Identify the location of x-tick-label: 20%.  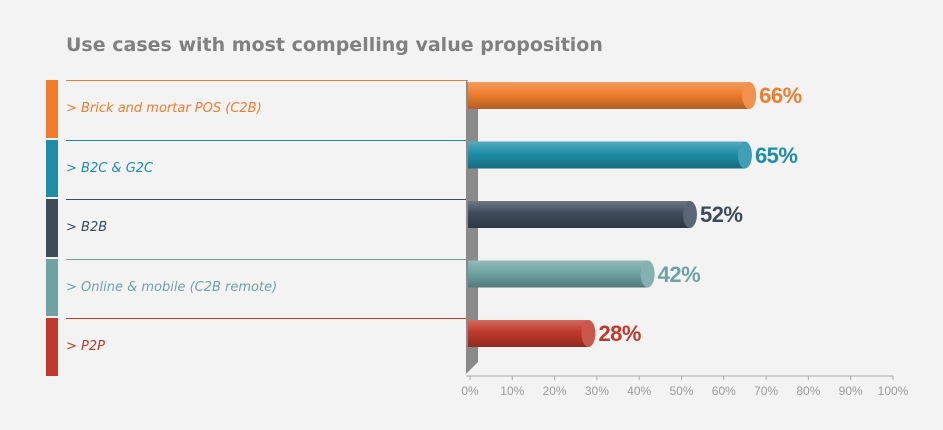
(555, 391).